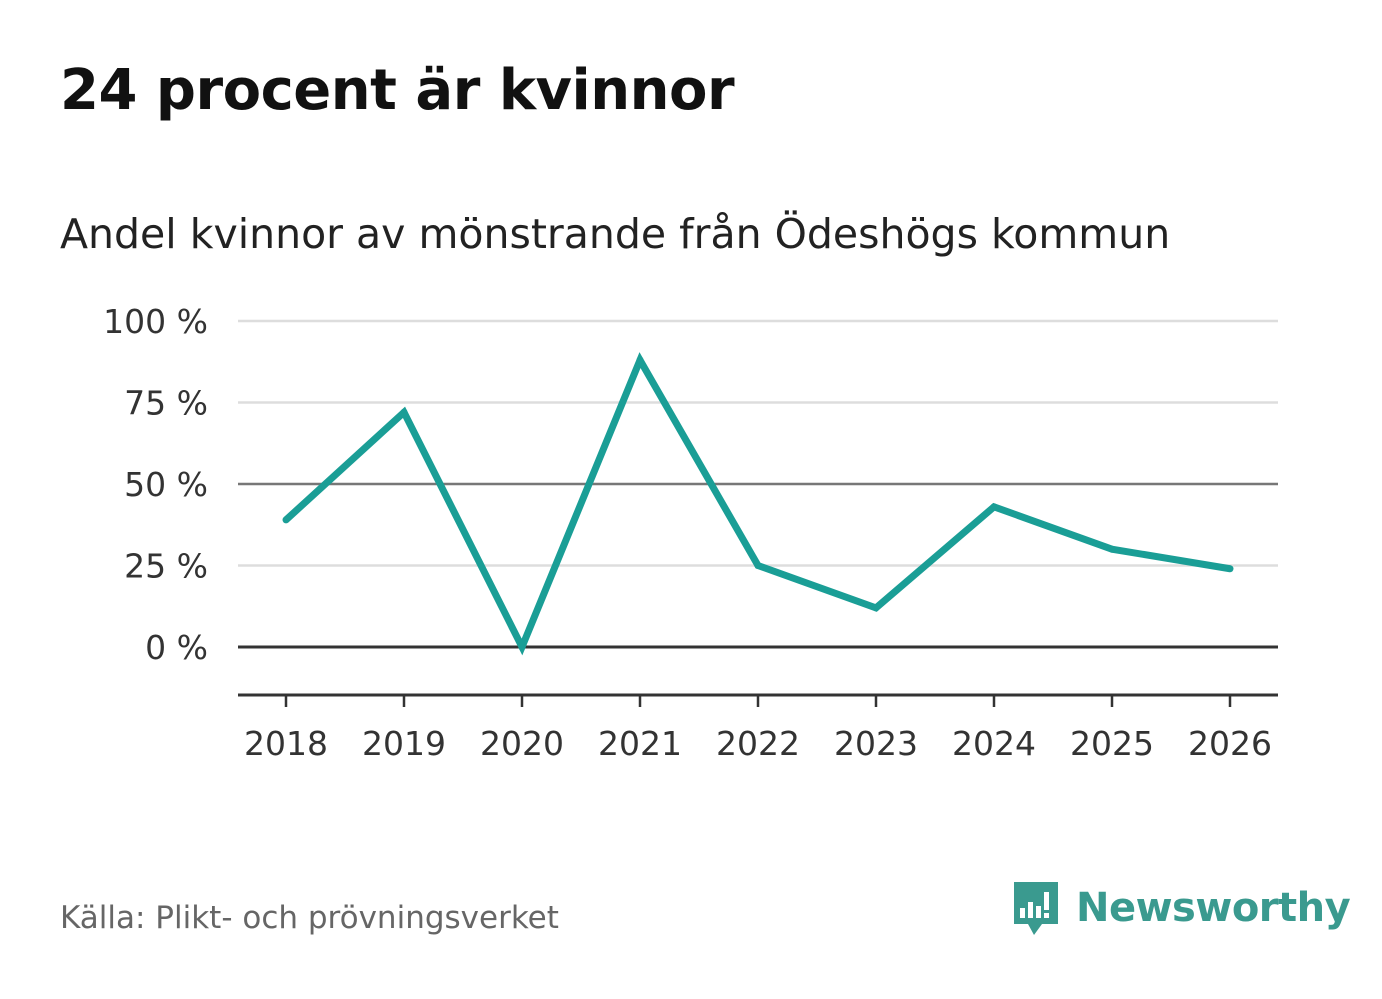 This screenshot has width=1382, height=999. What do you see at coordinates (758, 565) in the screenshot?
I see `data-point-2022` at bounding box center [758, 565].